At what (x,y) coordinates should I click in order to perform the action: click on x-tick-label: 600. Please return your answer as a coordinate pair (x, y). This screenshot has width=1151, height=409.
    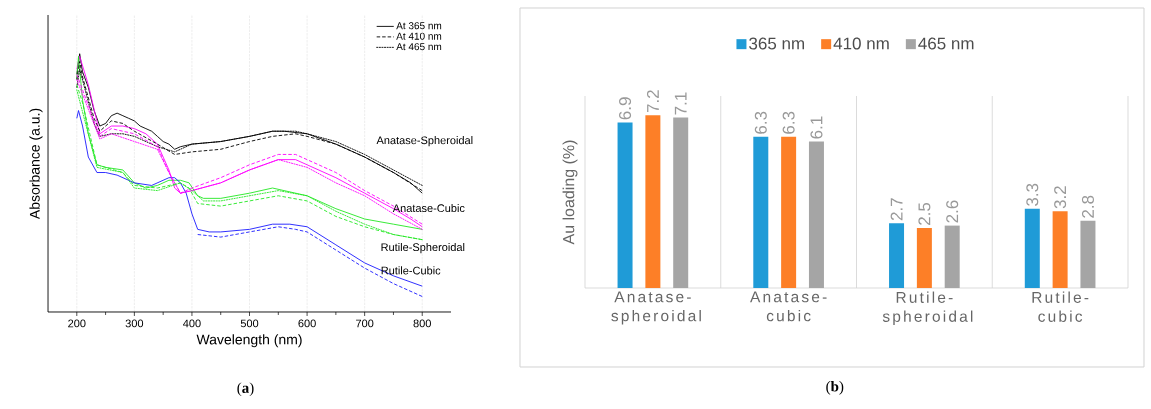
    Looking at the image, I should click on (307, 323).